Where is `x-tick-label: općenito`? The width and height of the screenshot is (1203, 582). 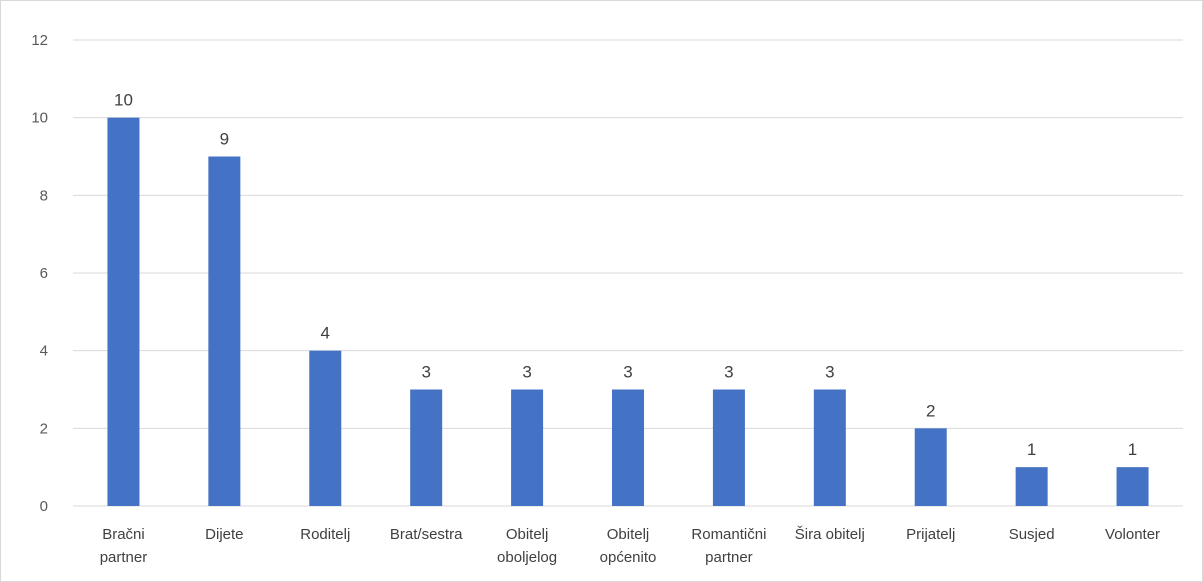
x-tick-label: općenito is located at coordinates (628, 557).